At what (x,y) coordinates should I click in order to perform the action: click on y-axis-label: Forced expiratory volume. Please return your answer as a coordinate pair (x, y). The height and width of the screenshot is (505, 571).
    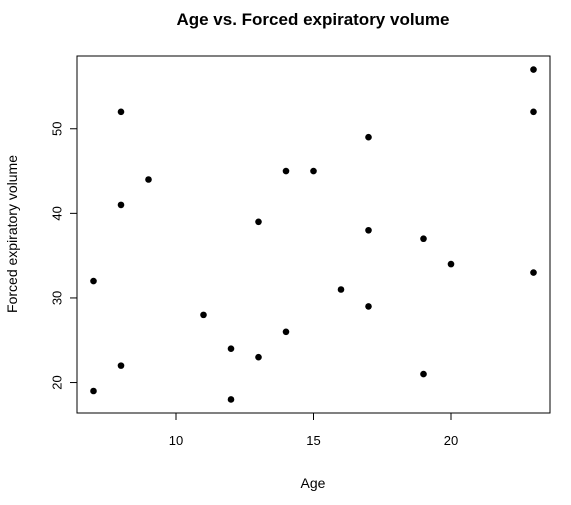
    Looking at the image, I should click on (12, 234).